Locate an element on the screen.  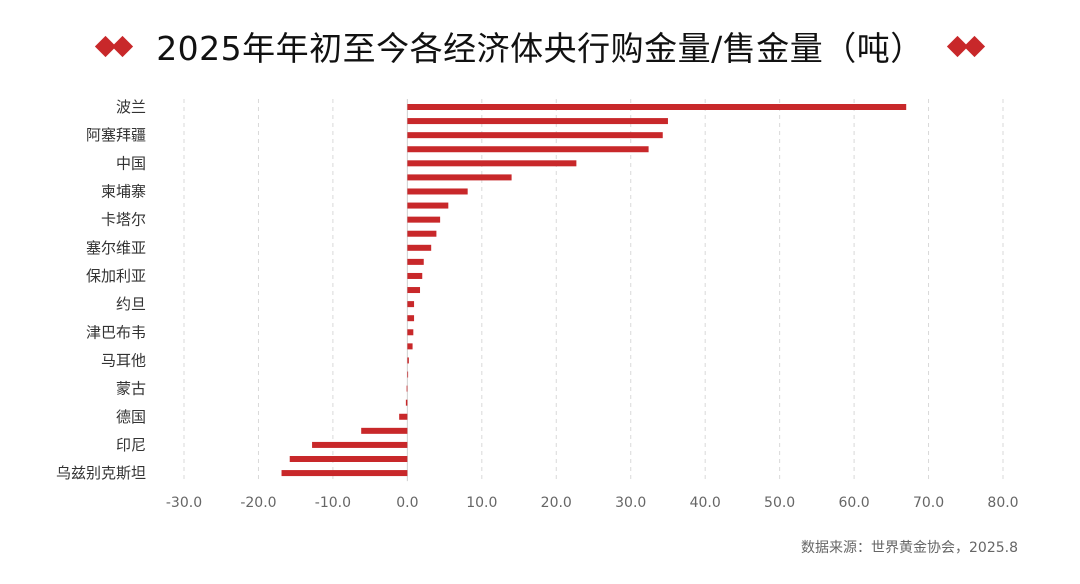
category-label: 阿塞拜疆 is located at coordinates (116, 135).